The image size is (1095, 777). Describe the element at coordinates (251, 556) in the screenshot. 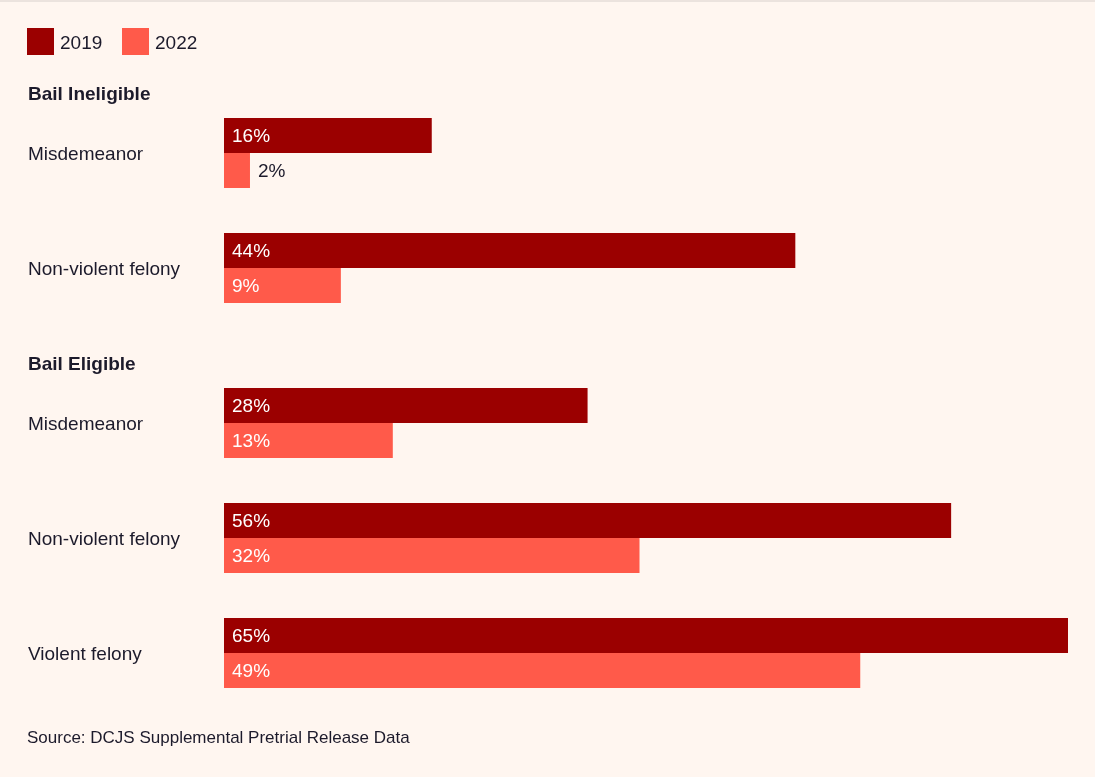

I see `data-label: 32%` at that location.